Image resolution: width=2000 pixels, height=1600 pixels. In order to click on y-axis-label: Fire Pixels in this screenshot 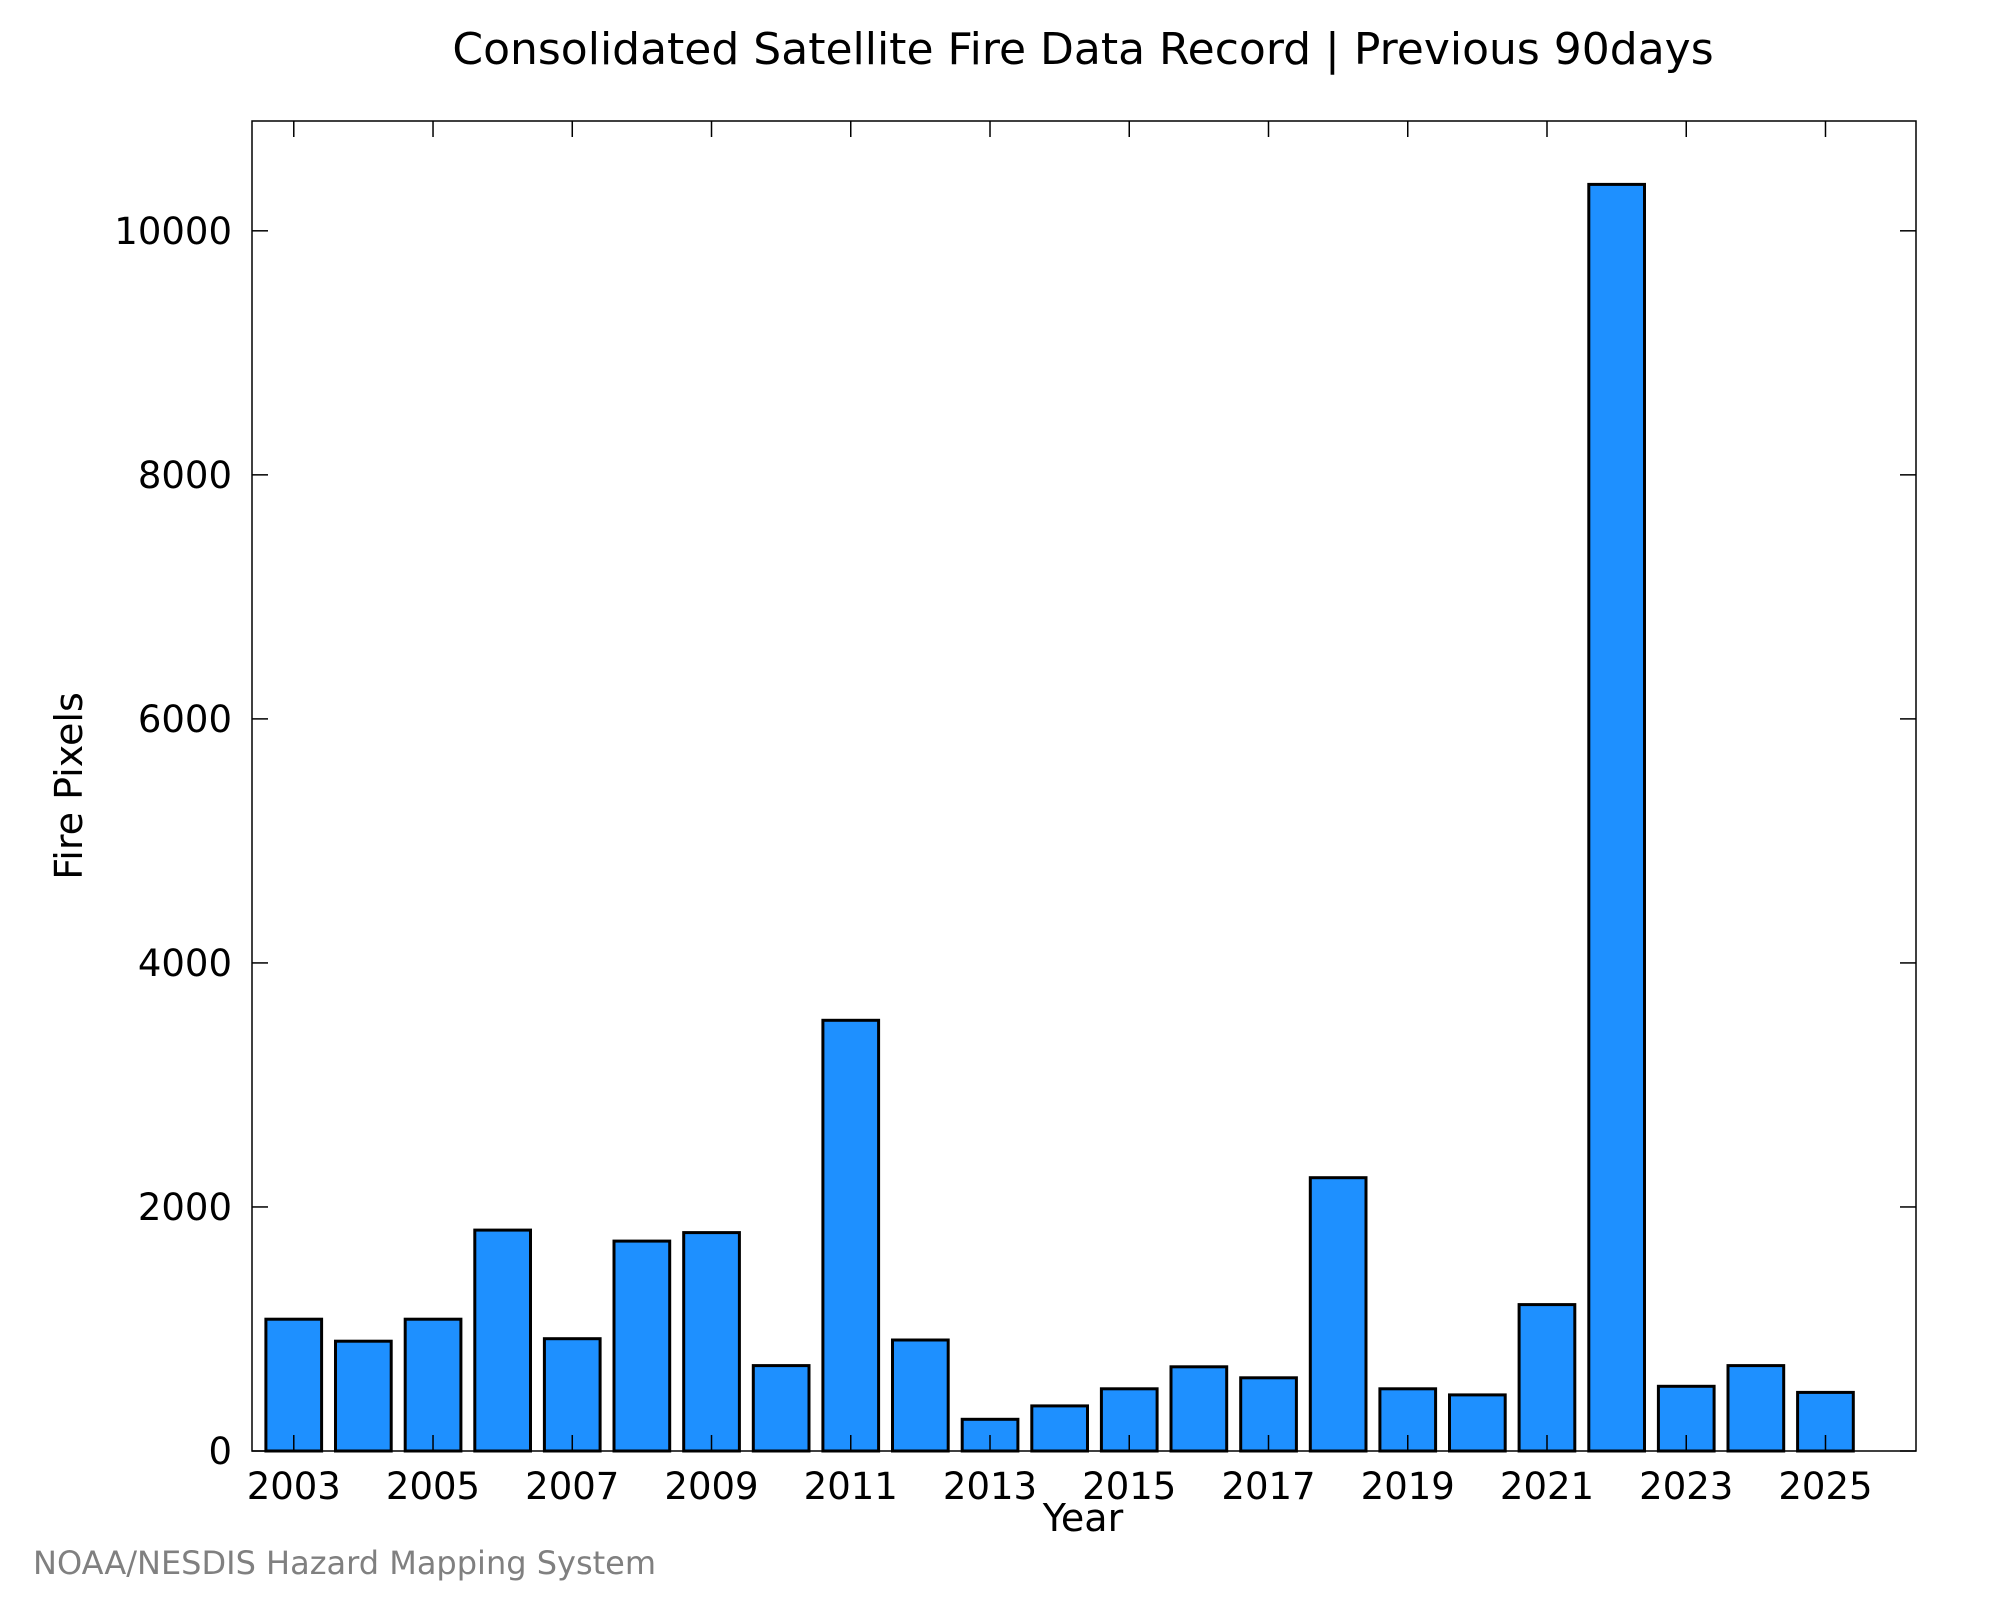, I will do `click(69, 786)`.